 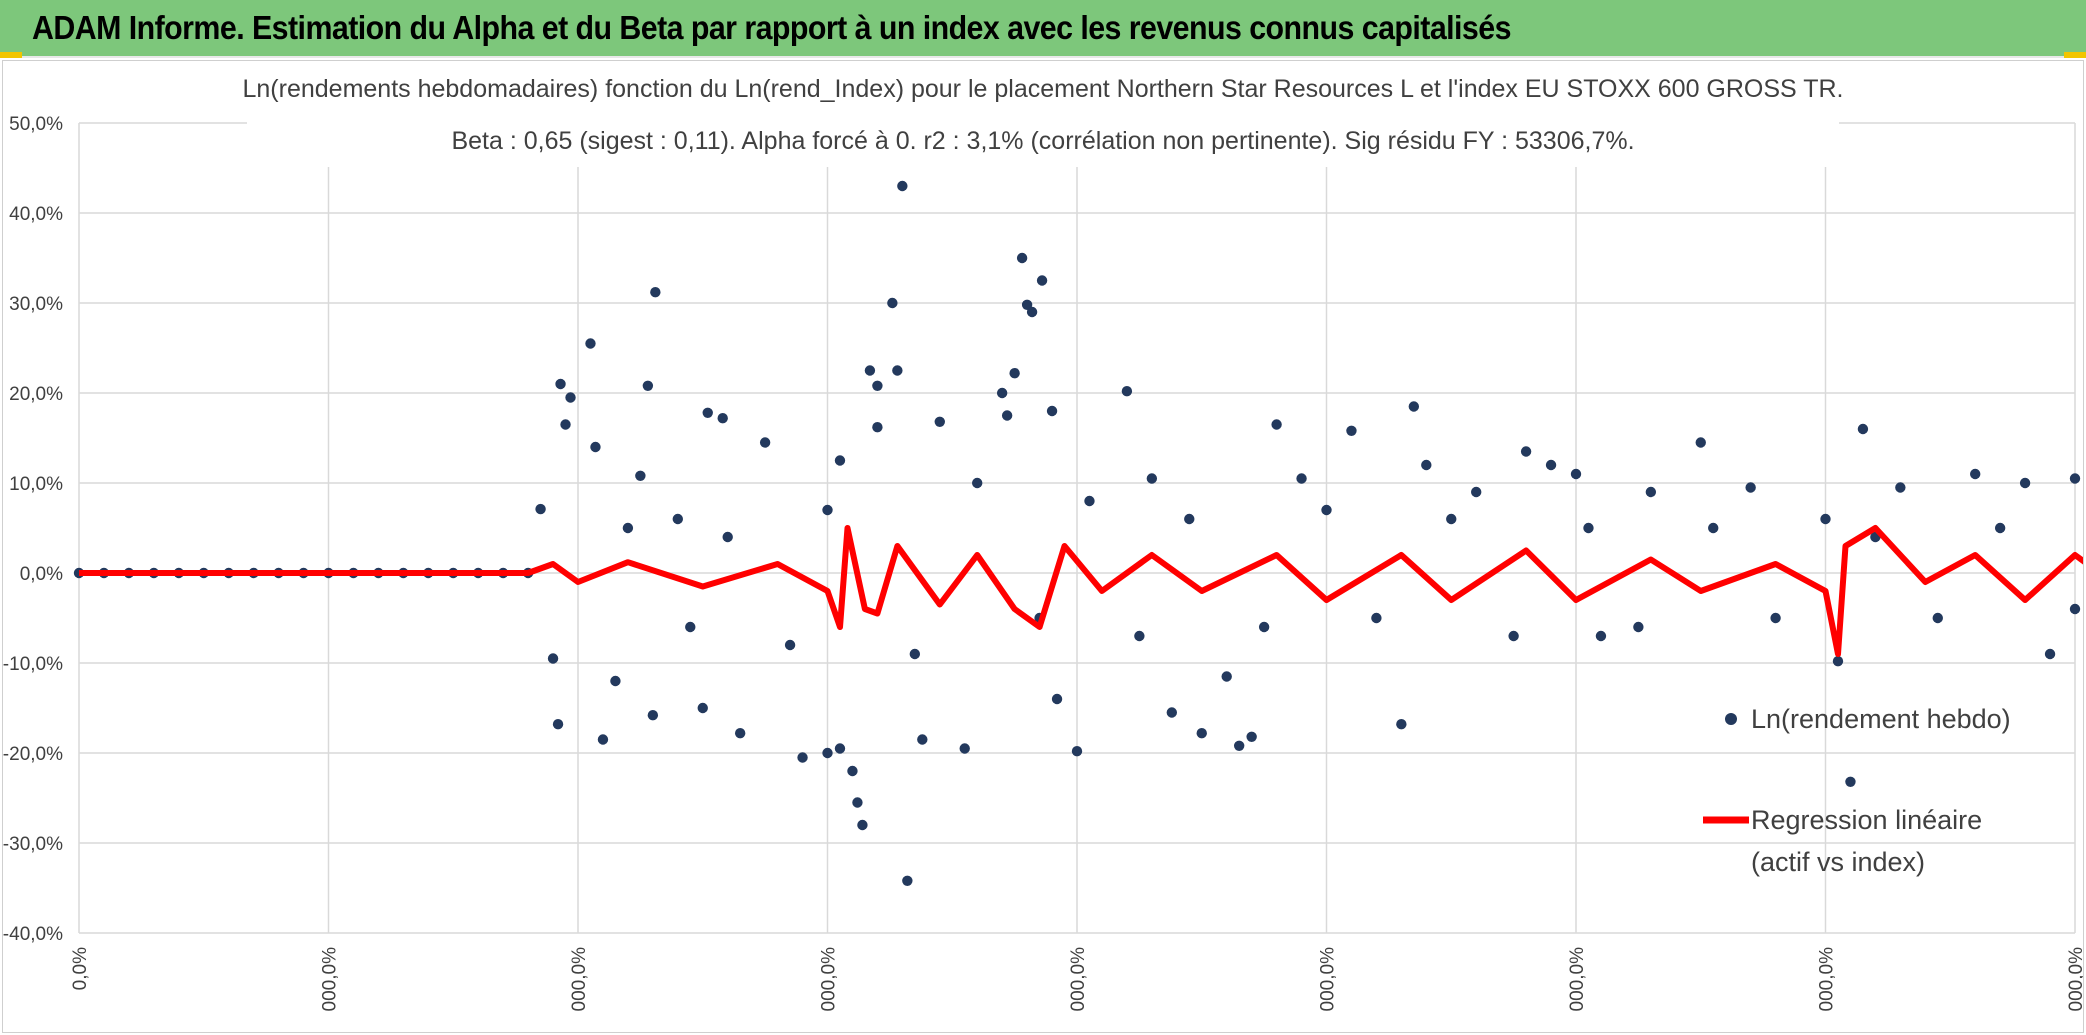 I want to click on corner-marker-left, so click(x=11, y=55).